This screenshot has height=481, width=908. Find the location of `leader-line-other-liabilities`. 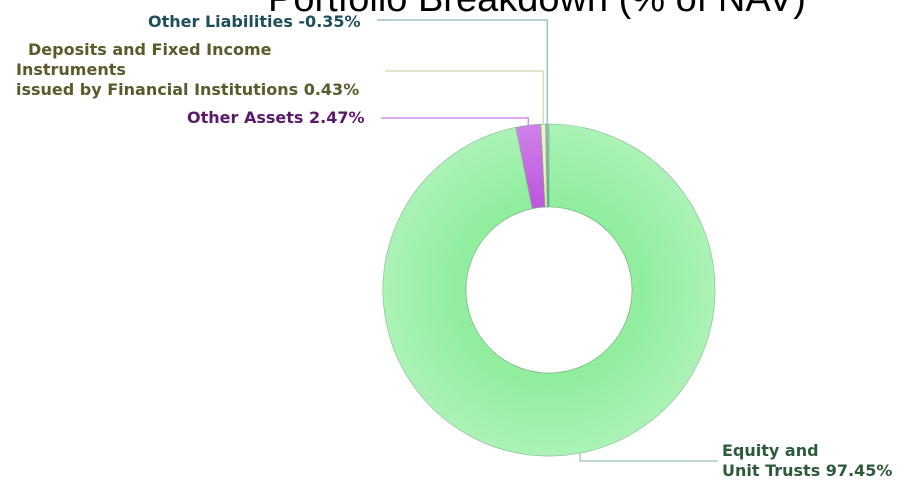

leader-line-other-liabilities is located at coordinates (462, 72).